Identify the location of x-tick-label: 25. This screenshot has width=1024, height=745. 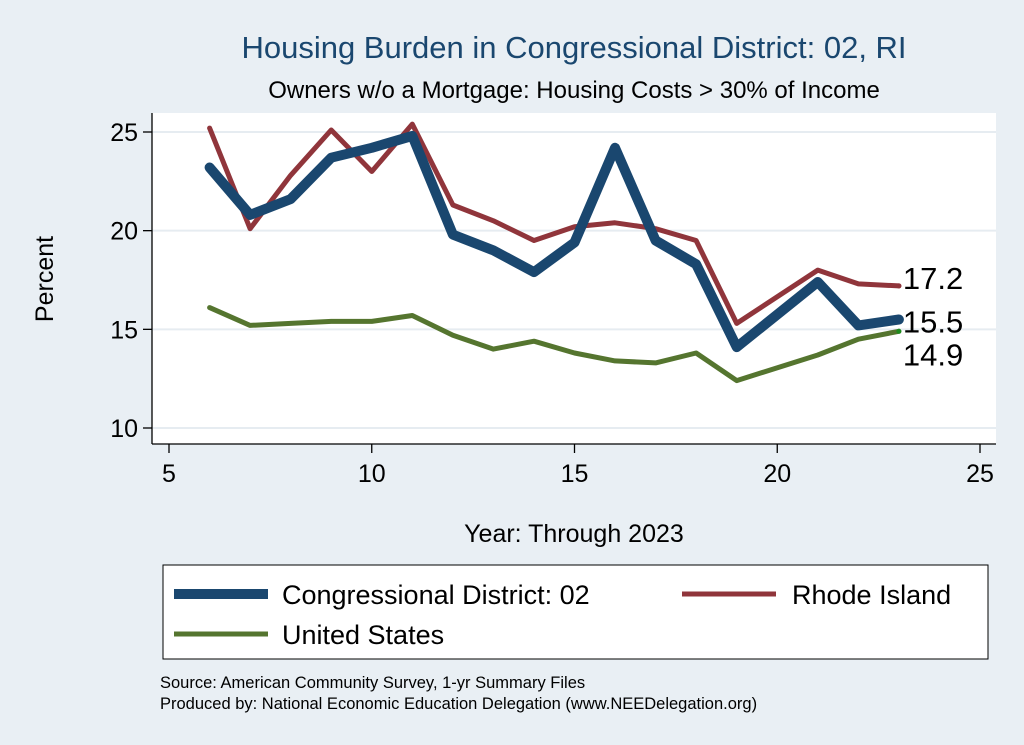
(980, 474).